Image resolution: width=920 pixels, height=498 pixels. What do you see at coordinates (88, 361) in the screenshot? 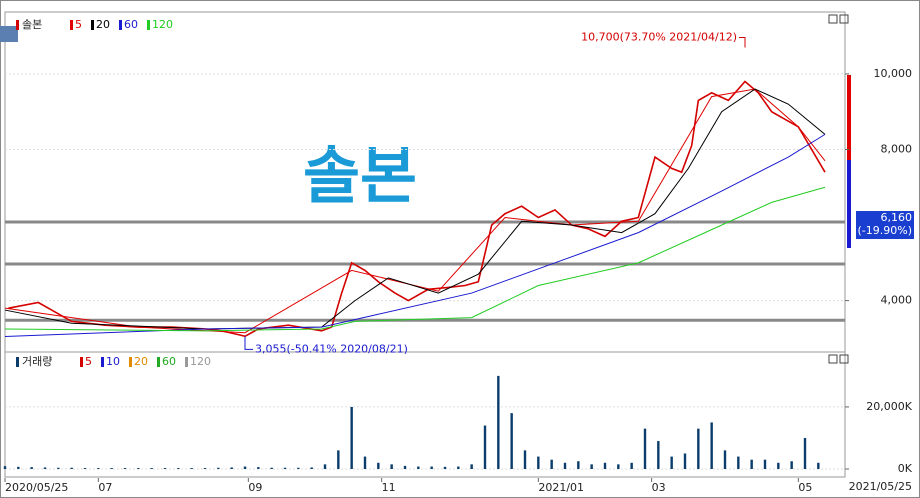
I see `legend-label: 5` at bounding box center [88, 361].